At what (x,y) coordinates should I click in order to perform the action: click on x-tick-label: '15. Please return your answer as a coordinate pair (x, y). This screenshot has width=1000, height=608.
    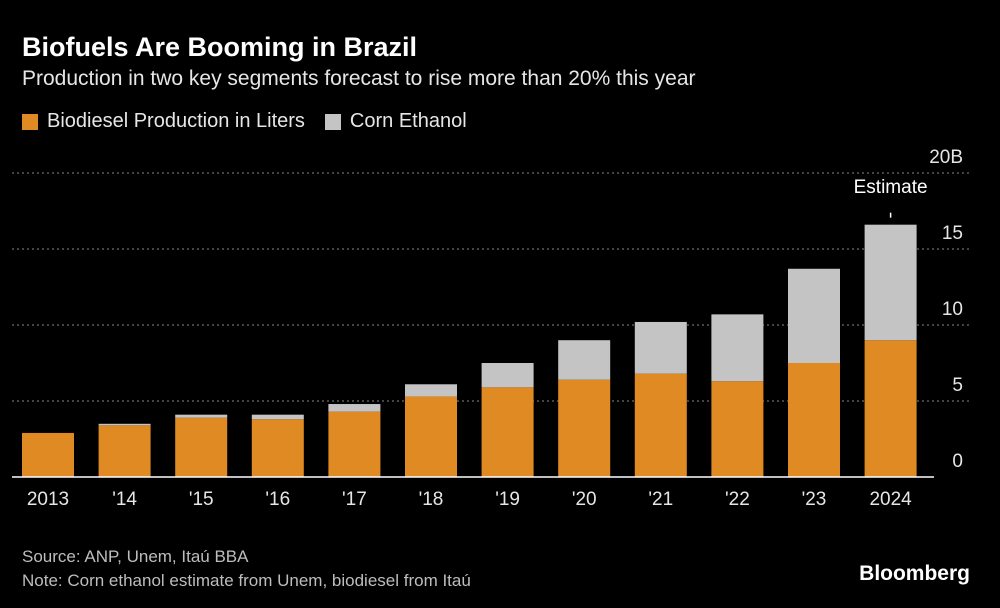
    Looking at the image, I should click on (201, 499).